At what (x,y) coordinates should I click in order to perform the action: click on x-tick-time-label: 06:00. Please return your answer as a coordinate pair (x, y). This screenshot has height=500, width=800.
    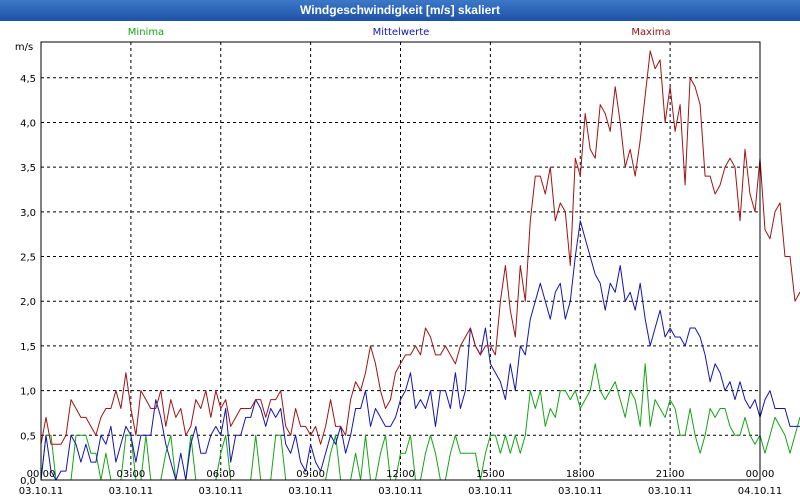
    Looking at the image, I should click on (220, 474).